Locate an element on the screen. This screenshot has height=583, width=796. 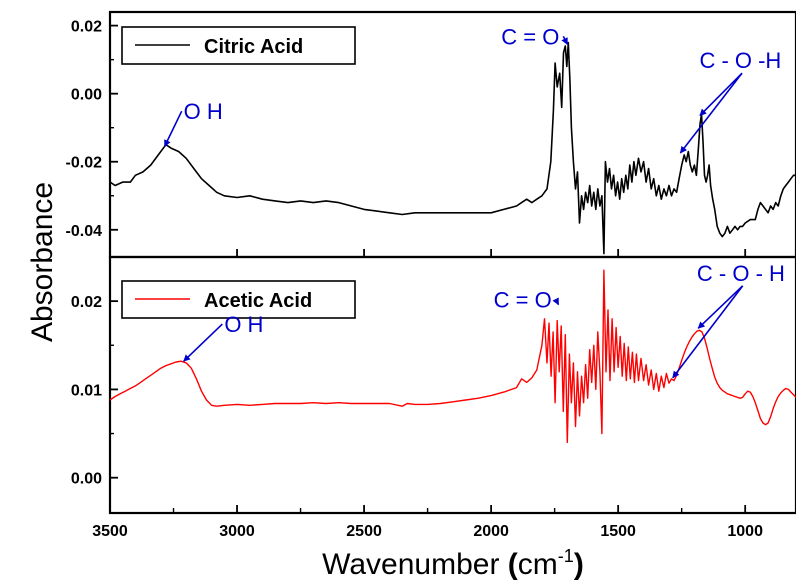
y-axis-title: Absorbance is located at coordinates (42, 262).